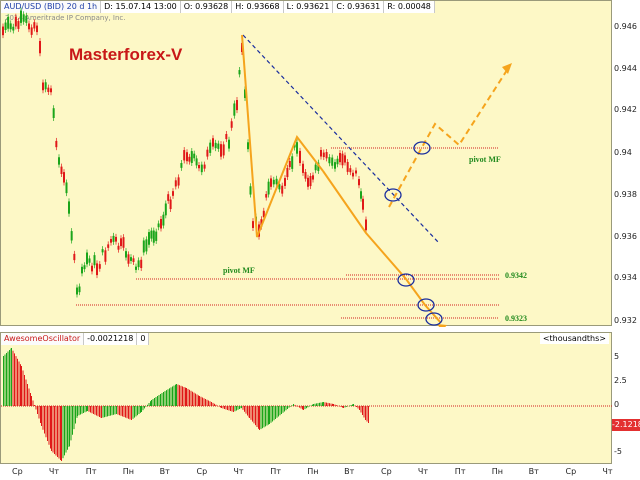  What do you see at coordinates (625, 68) in the screenshot?
I see `price-tick: 0.944` at bounding box center [625, 68].